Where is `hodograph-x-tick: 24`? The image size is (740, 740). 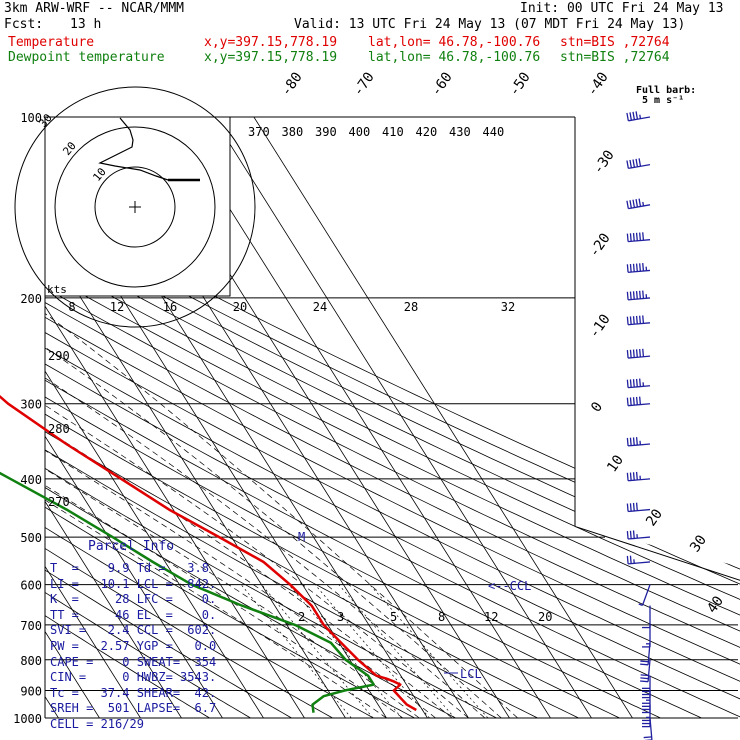
hodograph-x-tick: 24 is located at coordinates (320, 307).